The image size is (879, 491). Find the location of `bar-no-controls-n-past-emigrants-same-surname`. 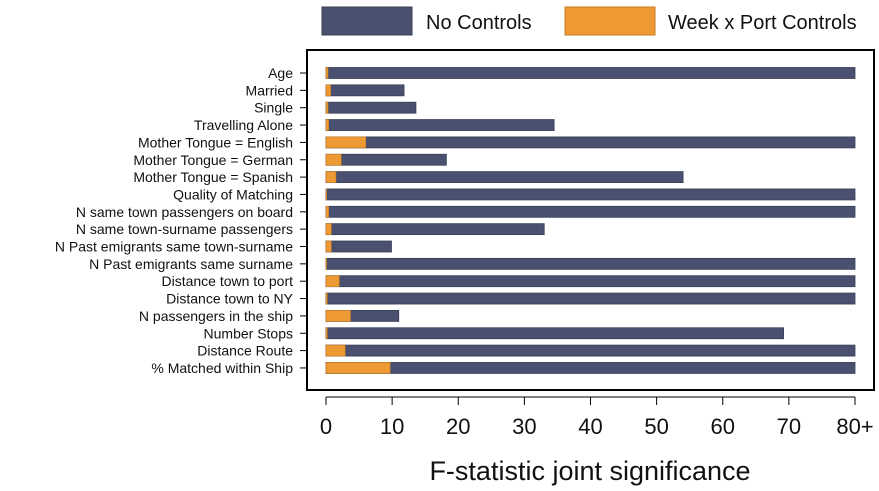

bar-no-controls-n-past-emigrants-same-surname is located at coordinates (590, 263).